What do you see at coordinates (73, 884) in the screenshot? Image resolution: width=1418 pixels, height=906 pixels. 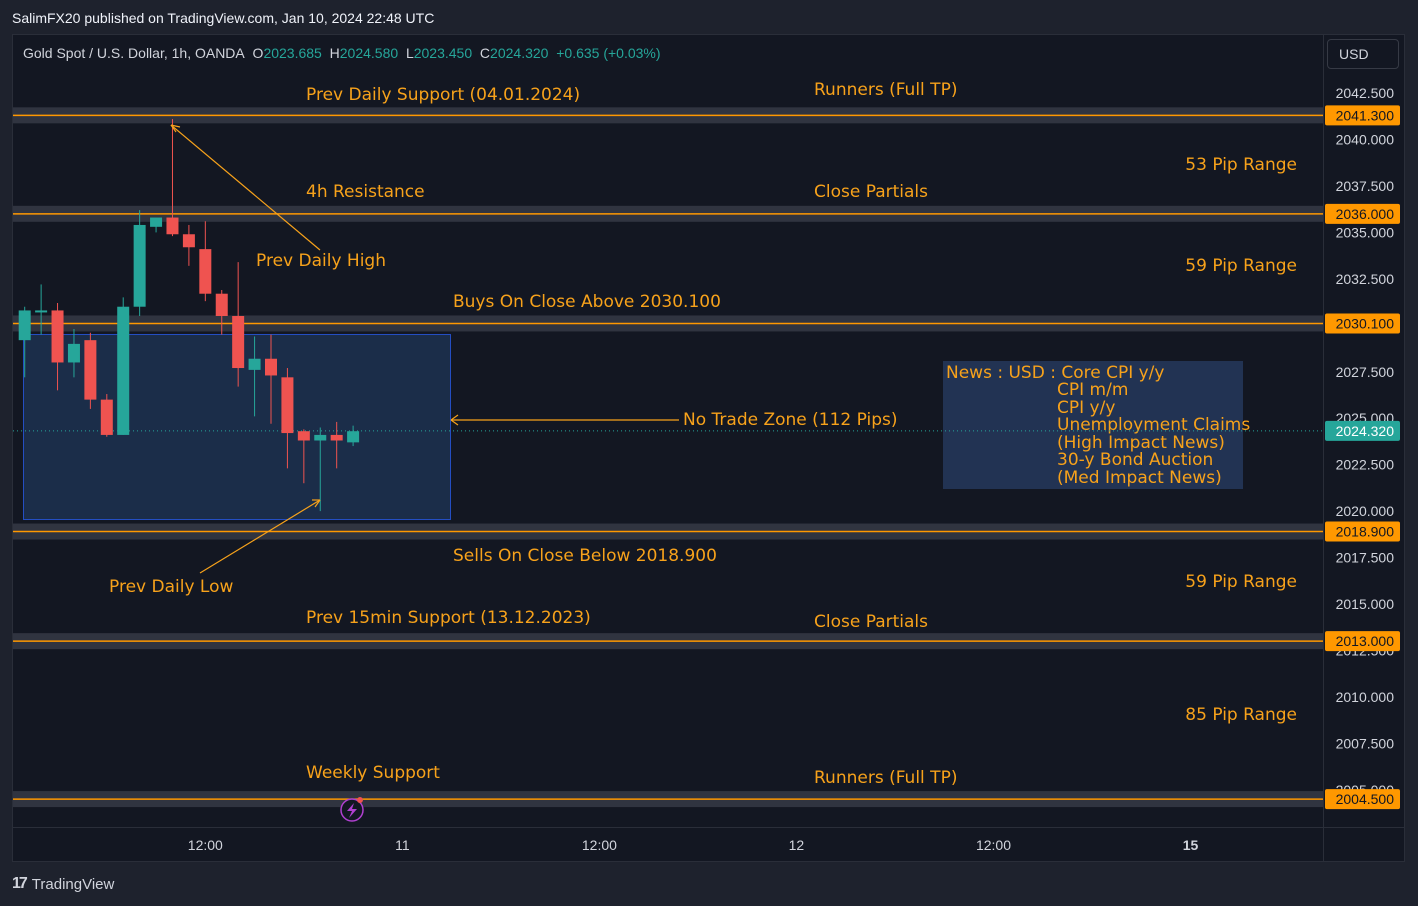 I see `brand-name: TradingView` at bounding box center [73, 884].